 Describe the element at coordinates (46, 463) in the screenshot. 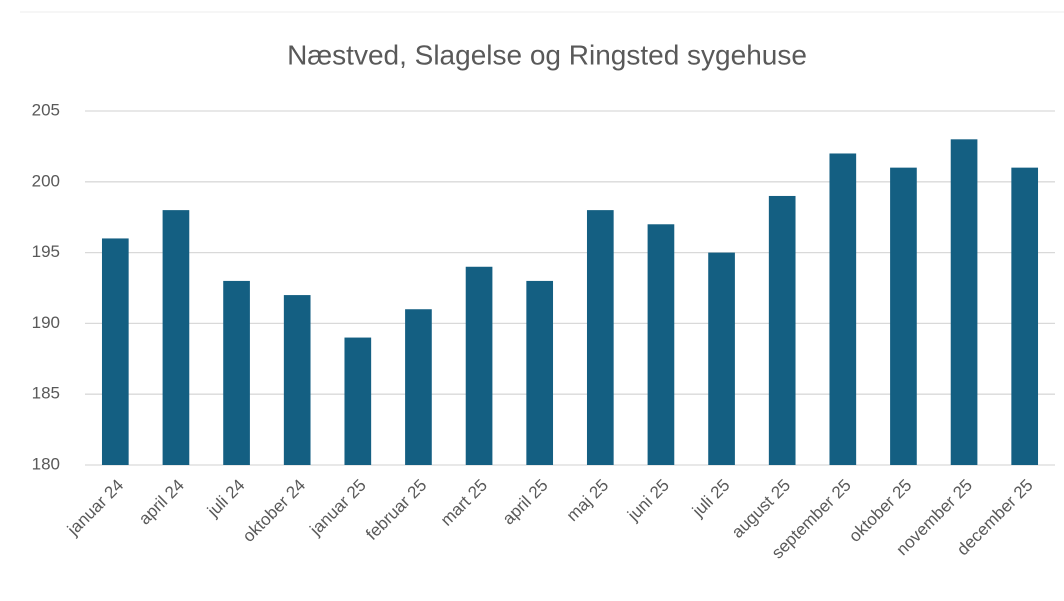

I see `y-tick-label: 180` at that location.